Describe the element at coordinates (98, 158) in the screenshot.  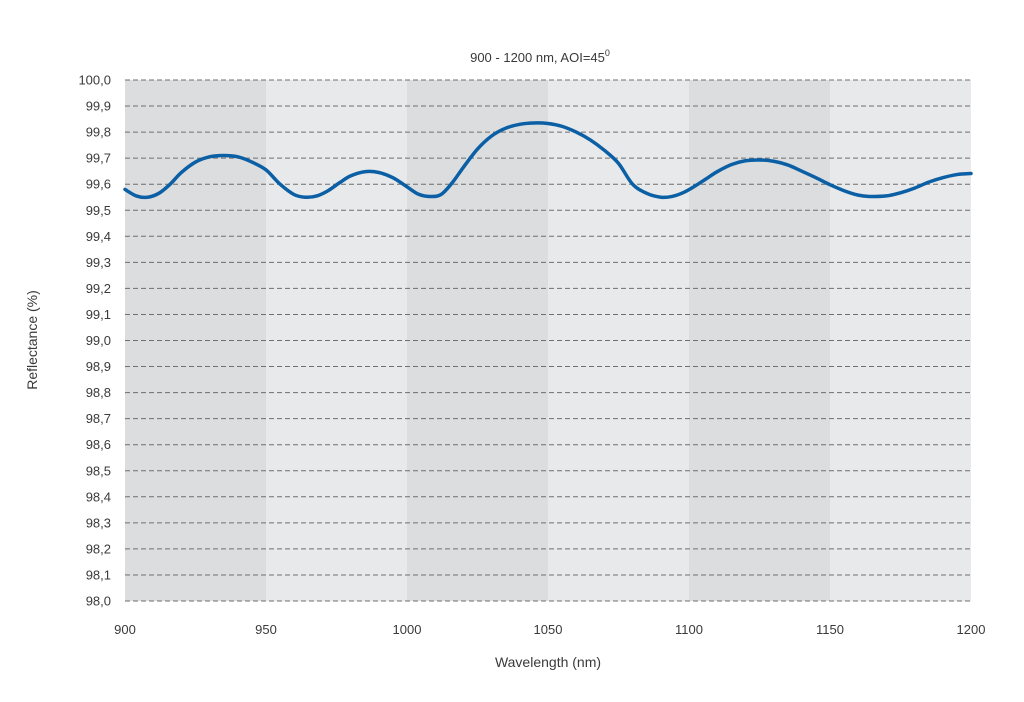
I see `y-tick-label: 99,7` at that location.